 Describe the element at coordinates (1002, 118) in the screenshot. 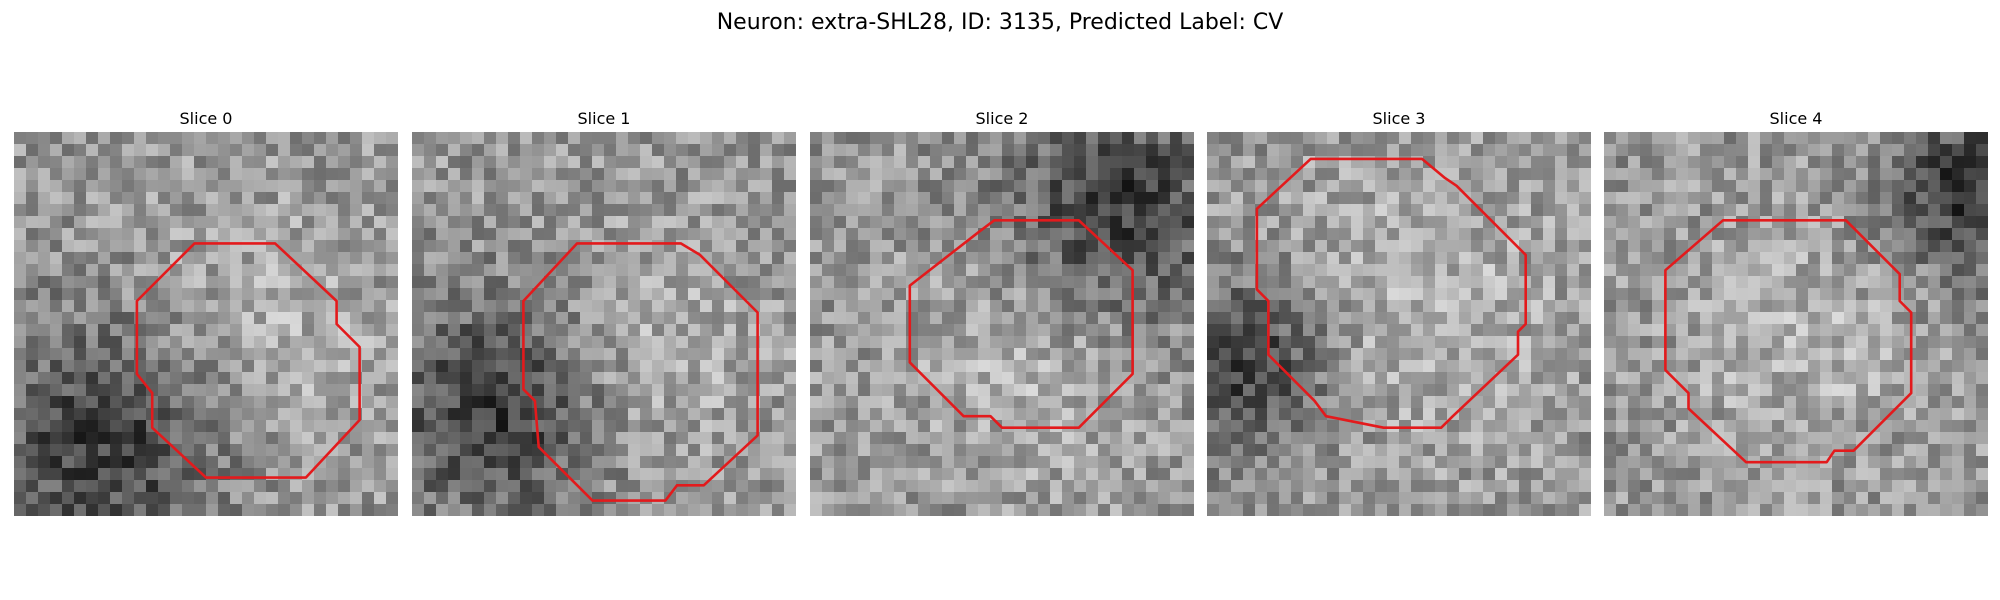

I see `slice-title-2: Slice 2` at that location.